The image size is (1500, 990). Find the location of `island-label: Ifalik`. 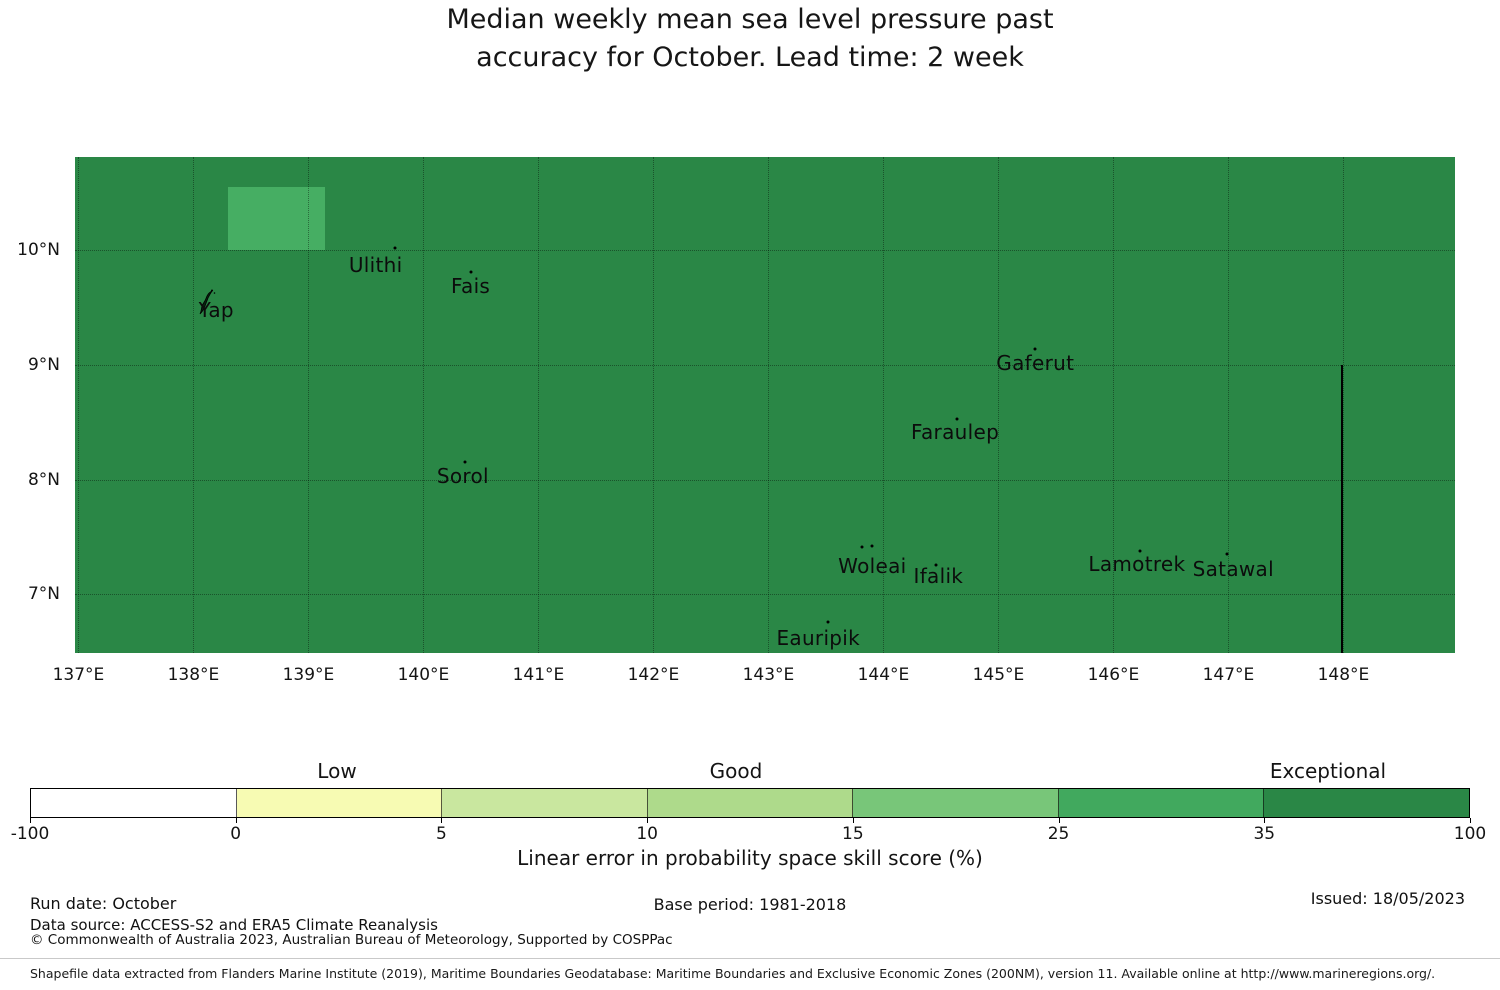

island-label: Ifalik is located at coordinates (938, 575).